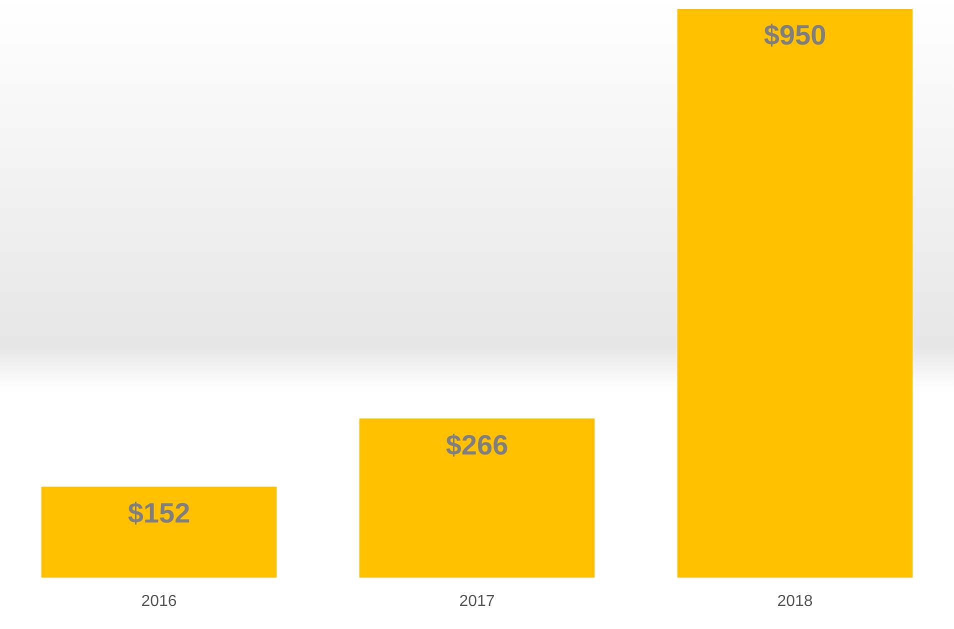 This screenshot has width=954, height=629. What do you see at coordinates (795, 601) in the screenshot?
I see `x-tick-label: 2018` at bounding box center [795, 601].